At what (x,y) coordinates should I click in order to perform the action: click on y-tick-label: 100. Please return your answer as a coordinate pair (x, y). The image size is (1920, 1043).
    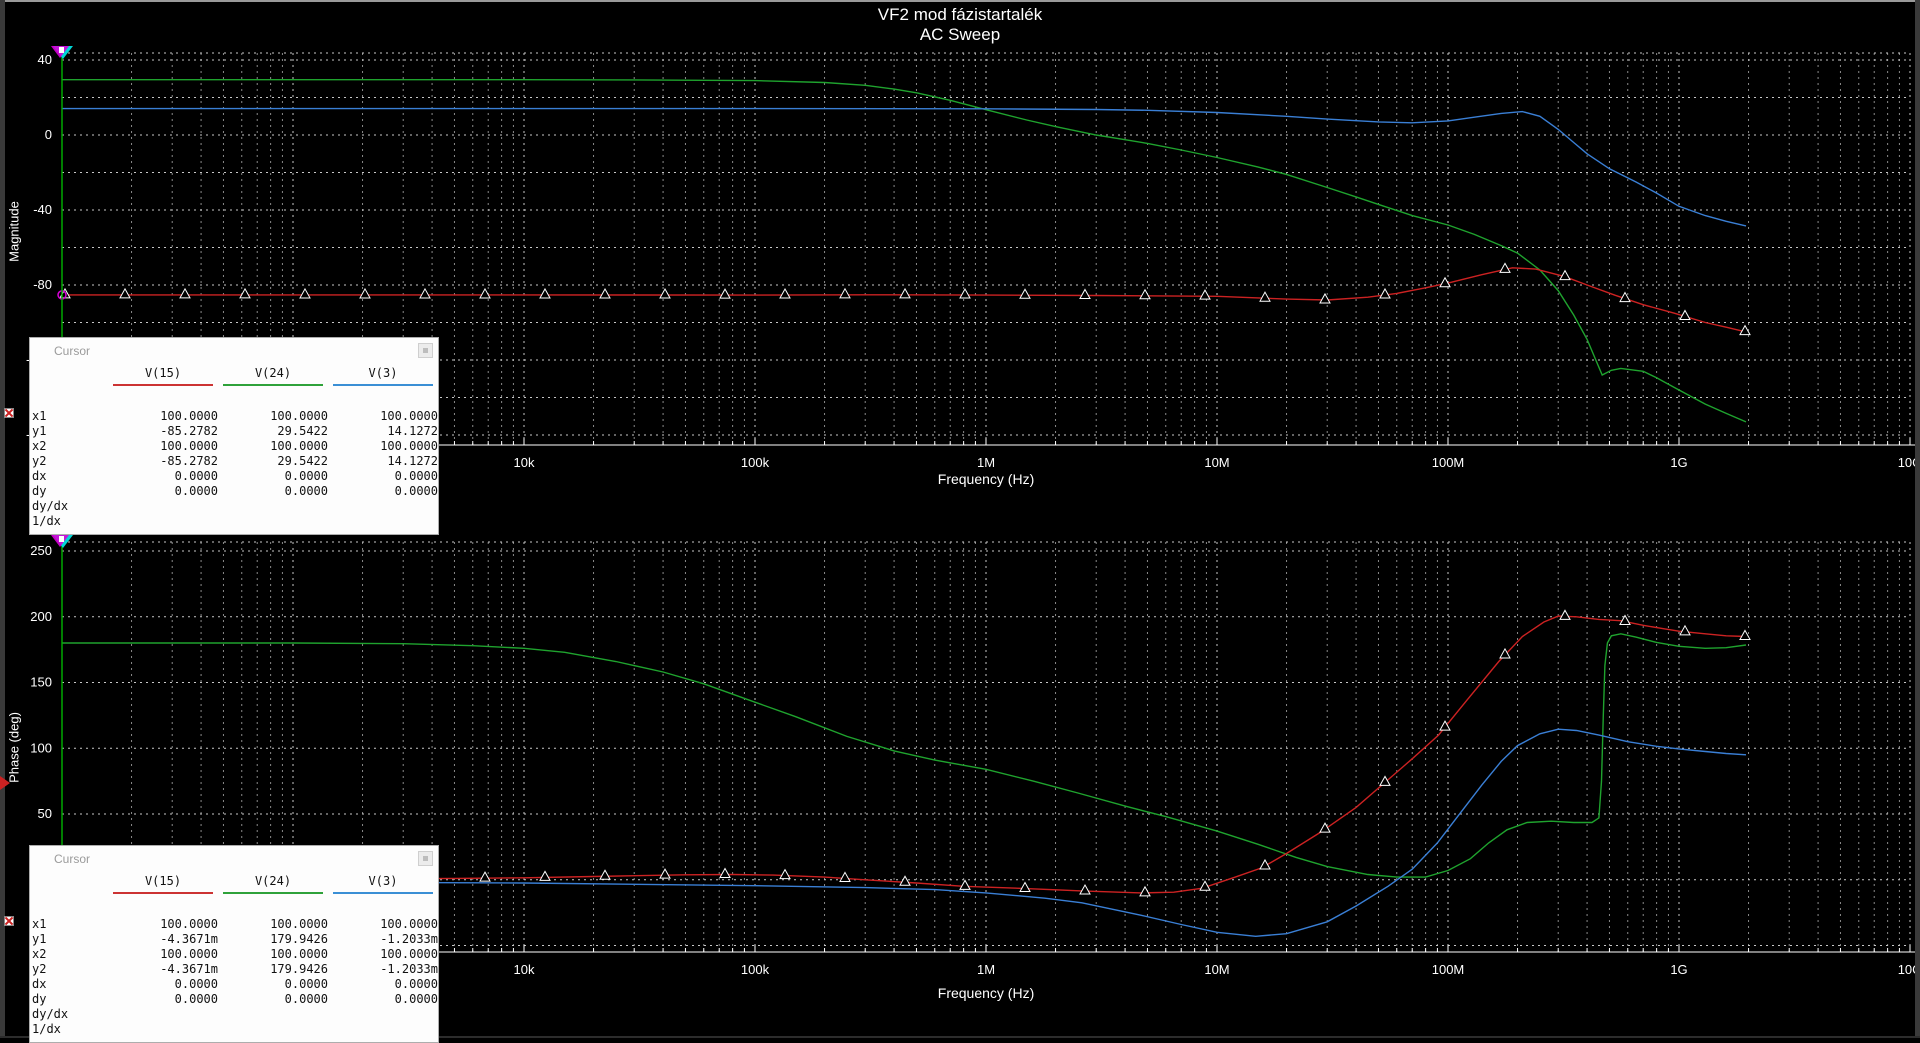
    Looking at the image, I should click on (41, 747).